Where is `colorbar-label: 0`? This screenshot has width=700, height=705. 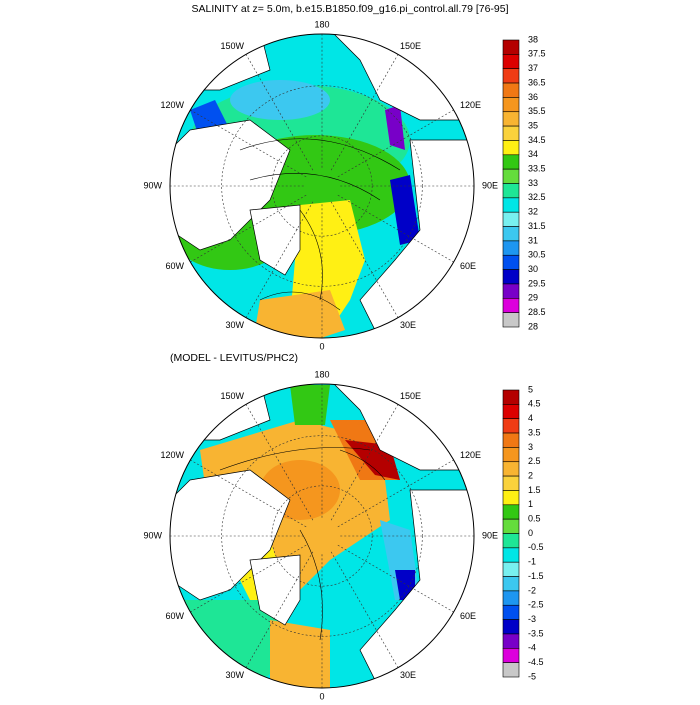
colorbar-label: 0 is located at coordinates (530, 533).